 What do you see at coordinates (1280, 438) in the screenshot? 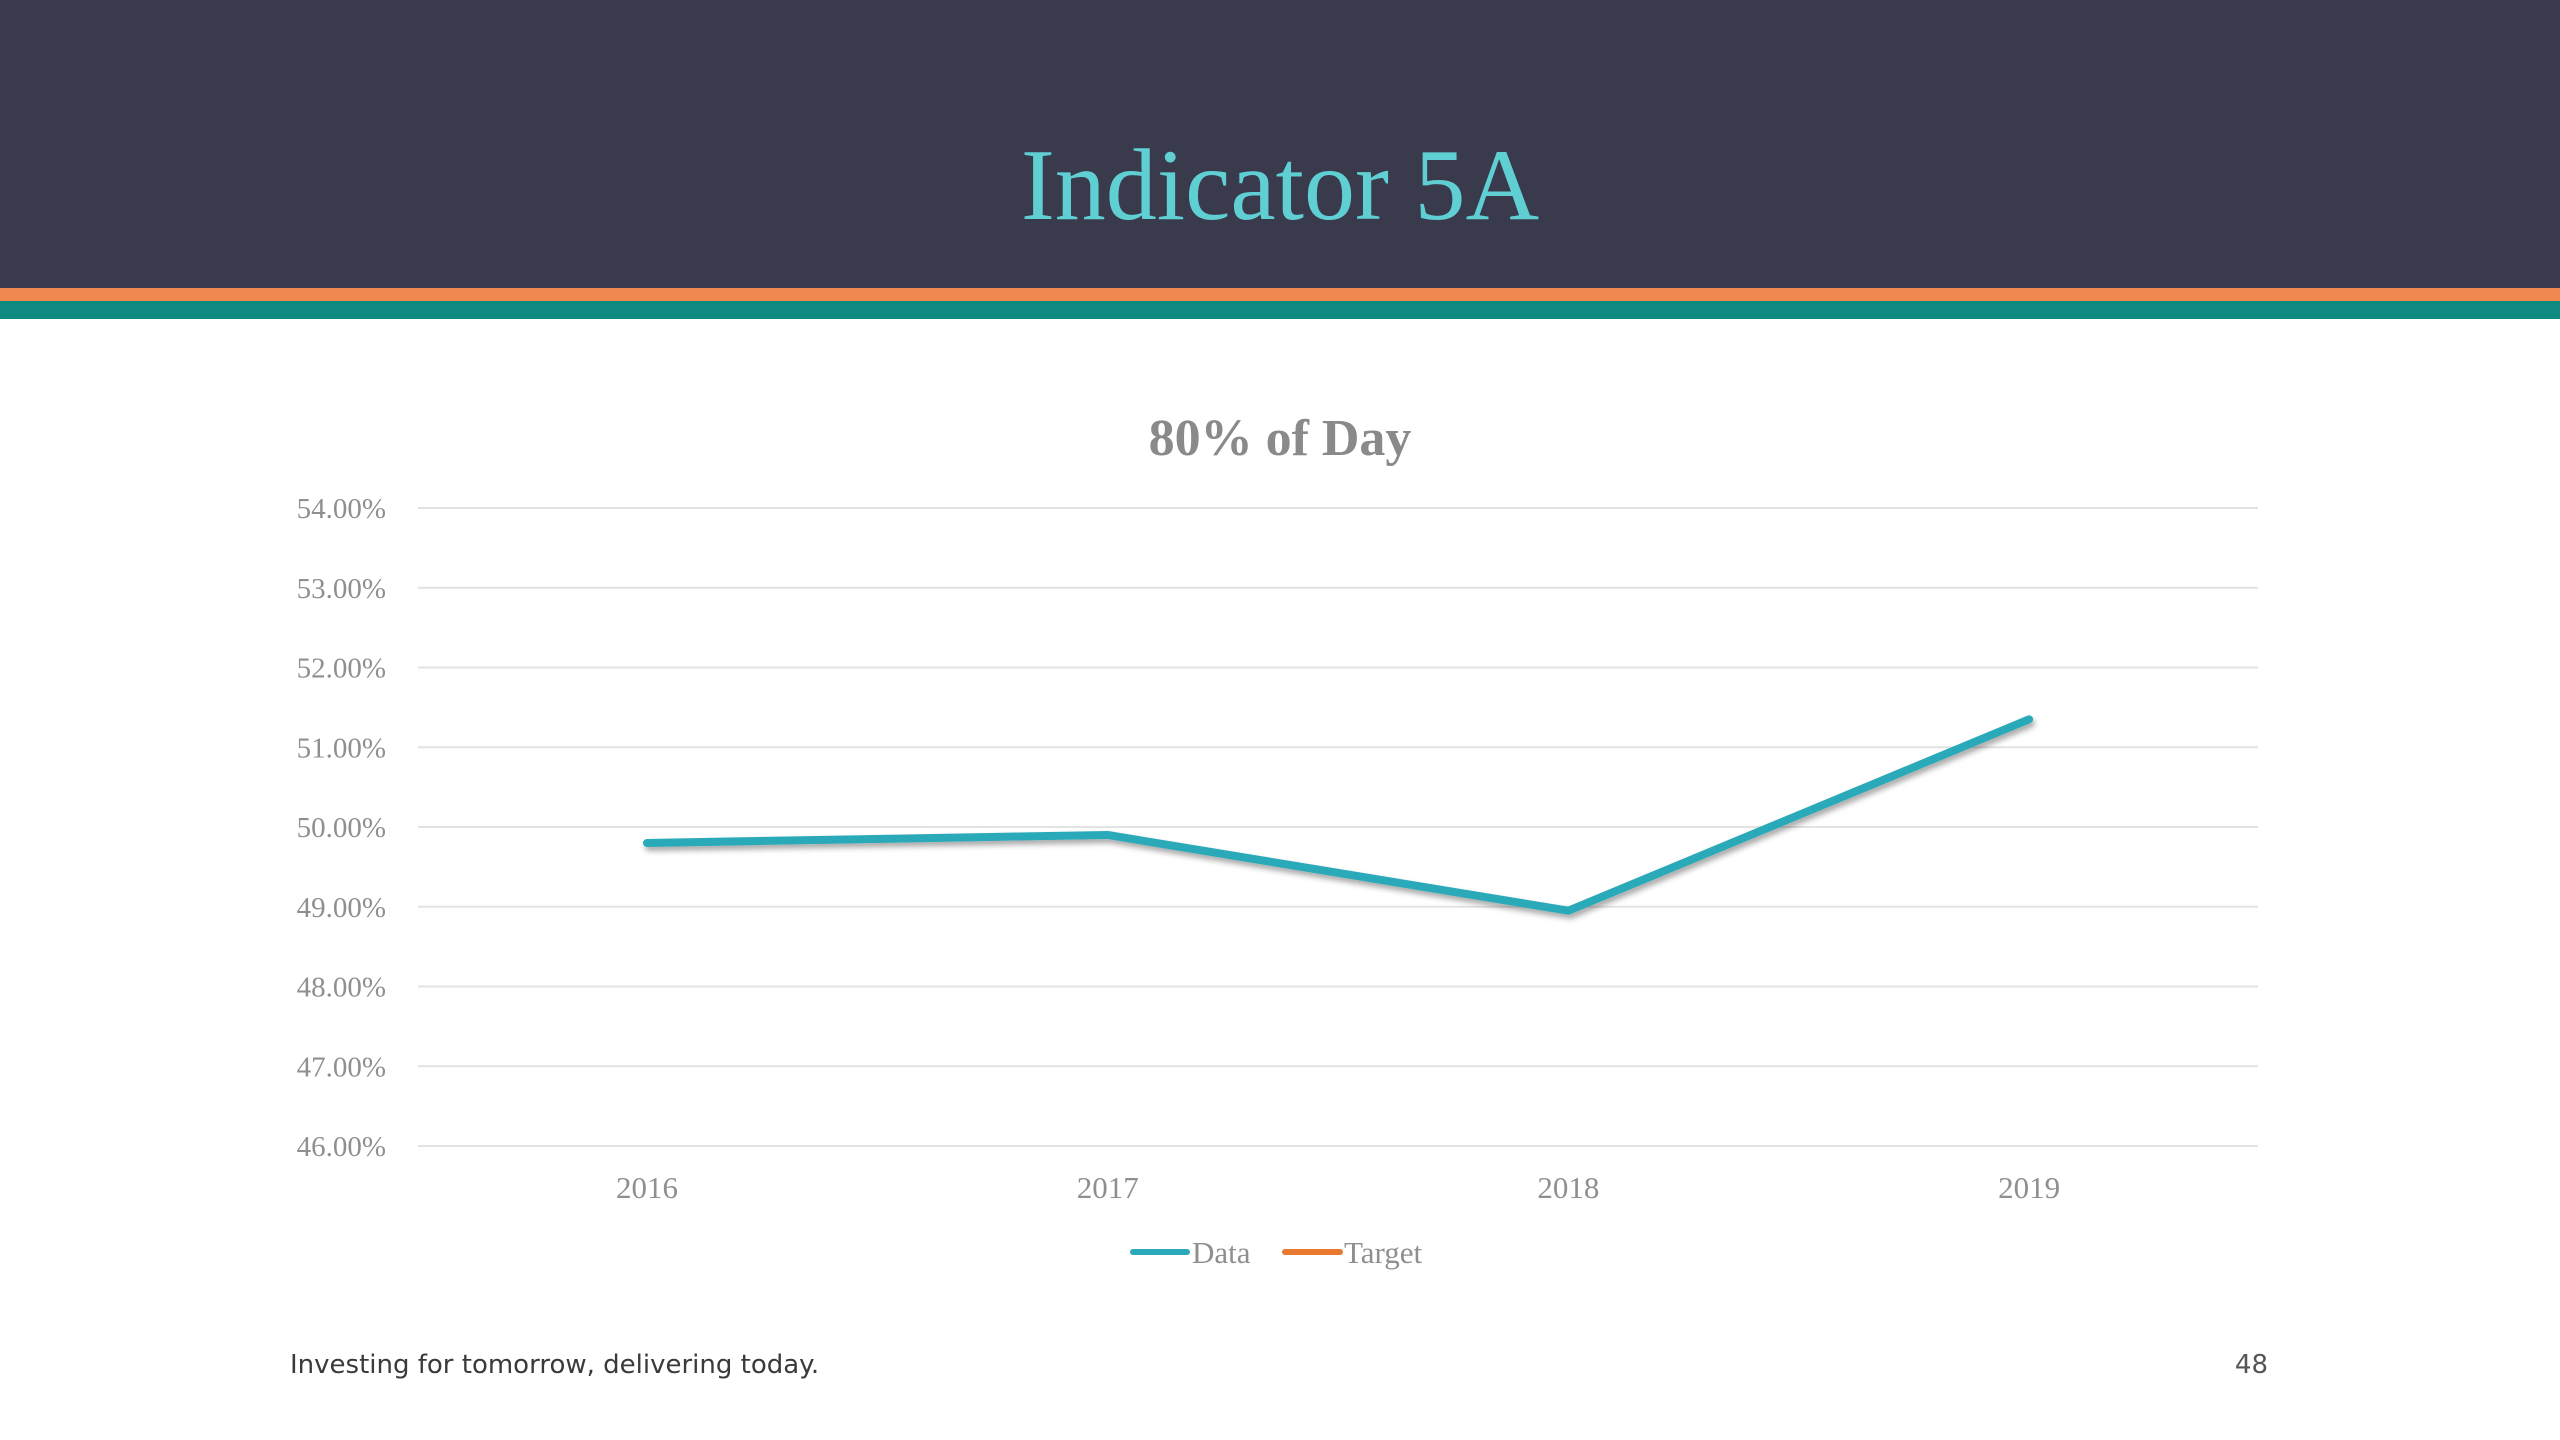
I see `chart-title: 80% of Day` at bounding box center [1280, 438].